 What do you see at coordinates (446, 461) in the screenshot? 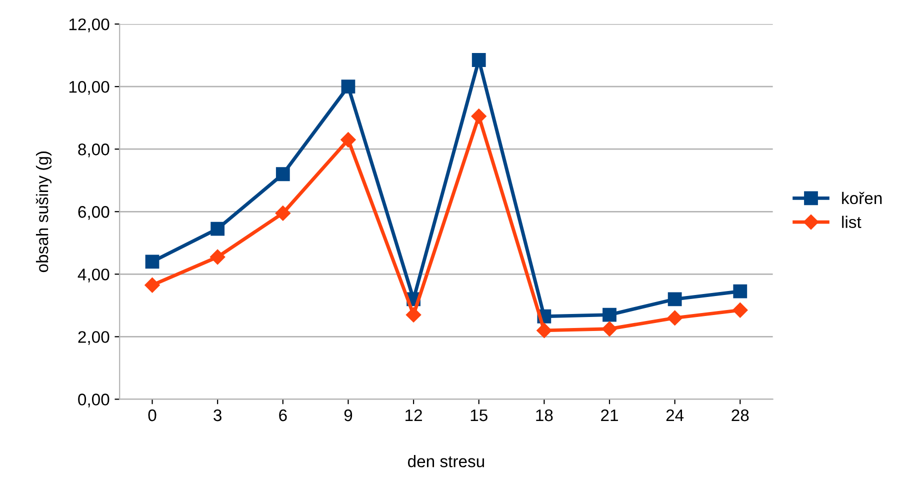
I see `x-axis-title: den stresu` at bounding box center [446, 461].